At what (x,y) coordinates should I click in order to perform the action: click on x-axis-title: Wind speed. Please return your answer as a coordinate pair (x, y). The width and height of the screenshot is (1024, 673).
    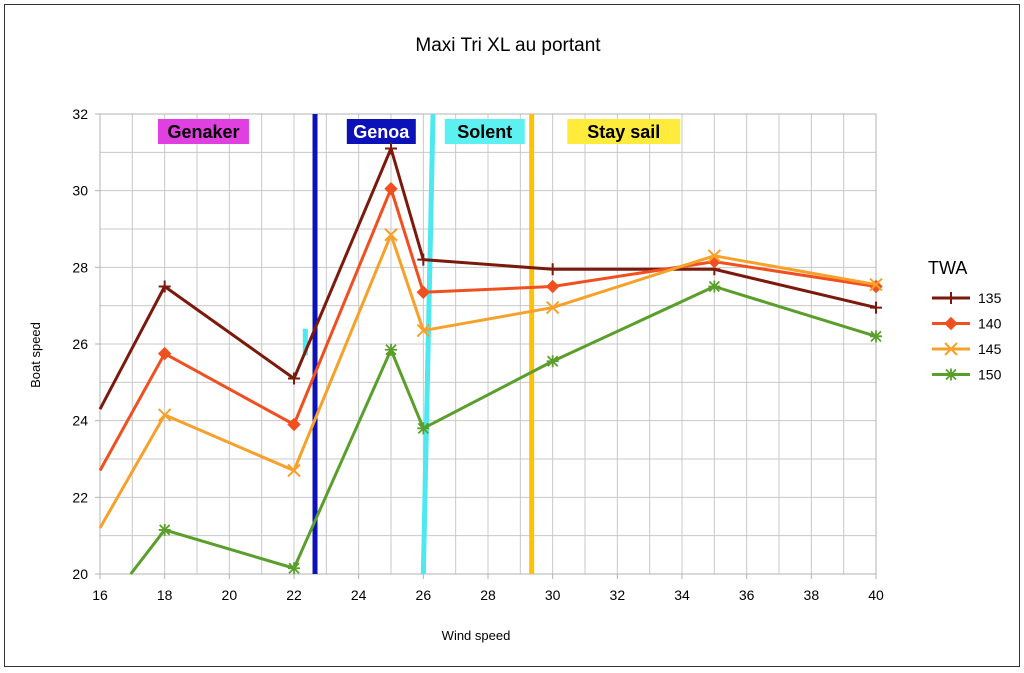
    Looking at the image, I should click on (476, 635).